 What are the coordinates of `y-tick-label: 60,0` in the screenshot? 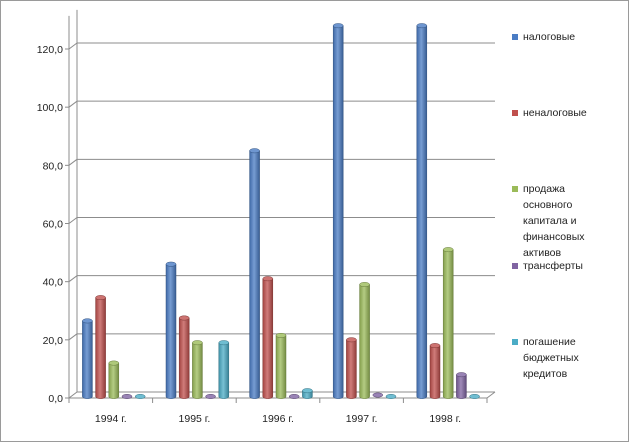 It's located at (53, 225).